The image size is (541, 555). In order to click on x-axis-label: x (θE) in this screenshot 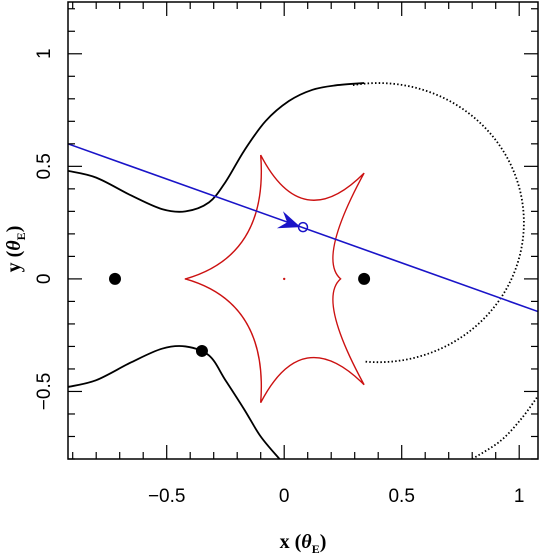, I will do `click(303, 543)`.